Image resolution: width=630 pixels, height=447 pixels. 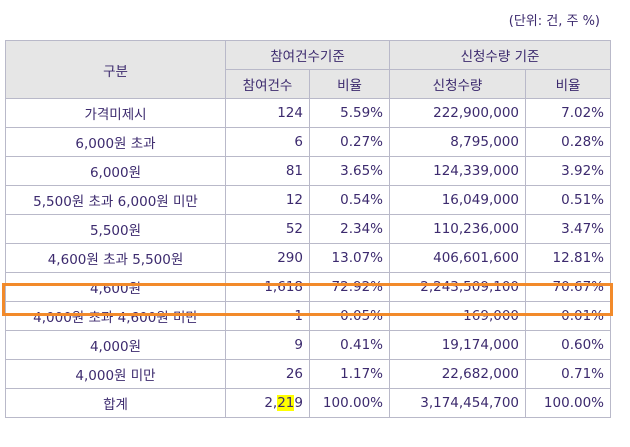 What do you see at coordinates (115, 403) in the screenshot?
I see `total-label: 합계` at bounding box center [115, 403].